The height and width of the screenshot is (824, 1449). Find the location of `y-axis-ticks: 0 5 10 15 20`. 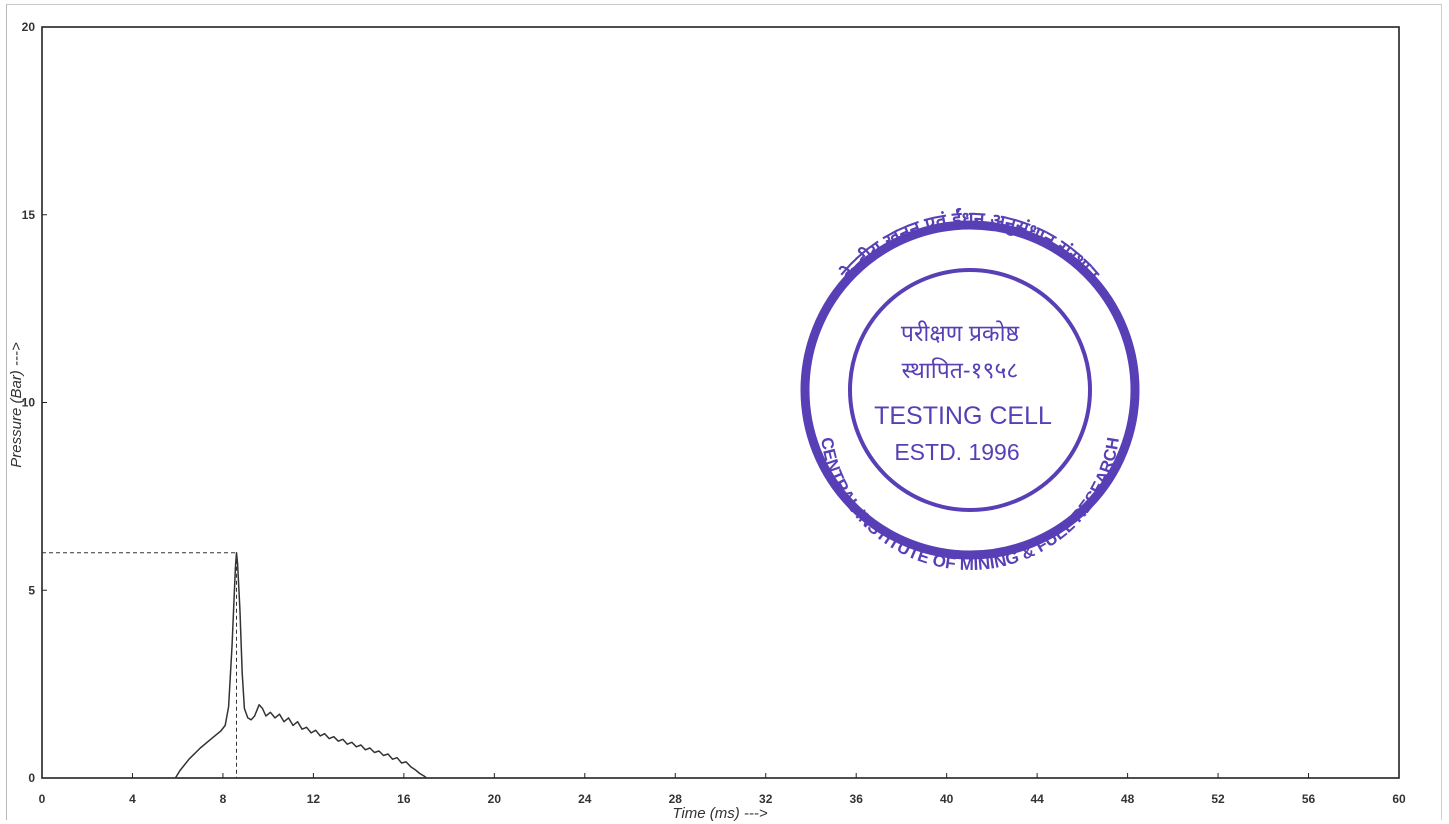

y-axis-ticks: 0 5 10 15 20 is located at coordinates (34, 402).